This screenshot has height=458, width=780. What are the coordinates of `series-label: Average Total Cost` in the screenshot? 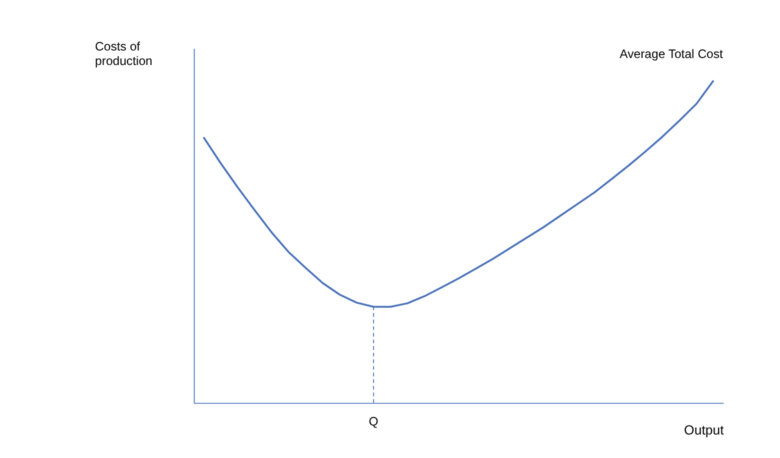 It's located at (672, 53).